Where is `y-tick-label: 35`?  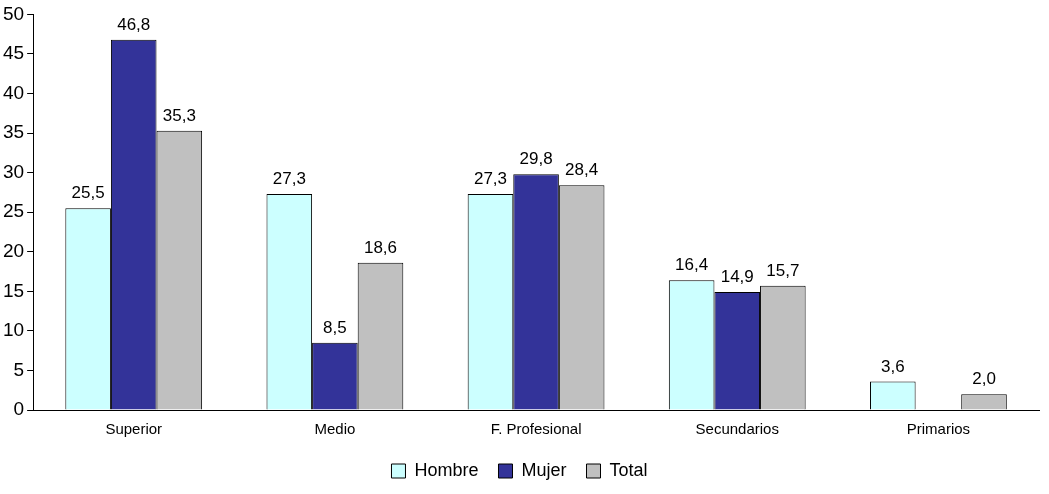 y-tick-label: 35 is located at coordinates (13, 132).